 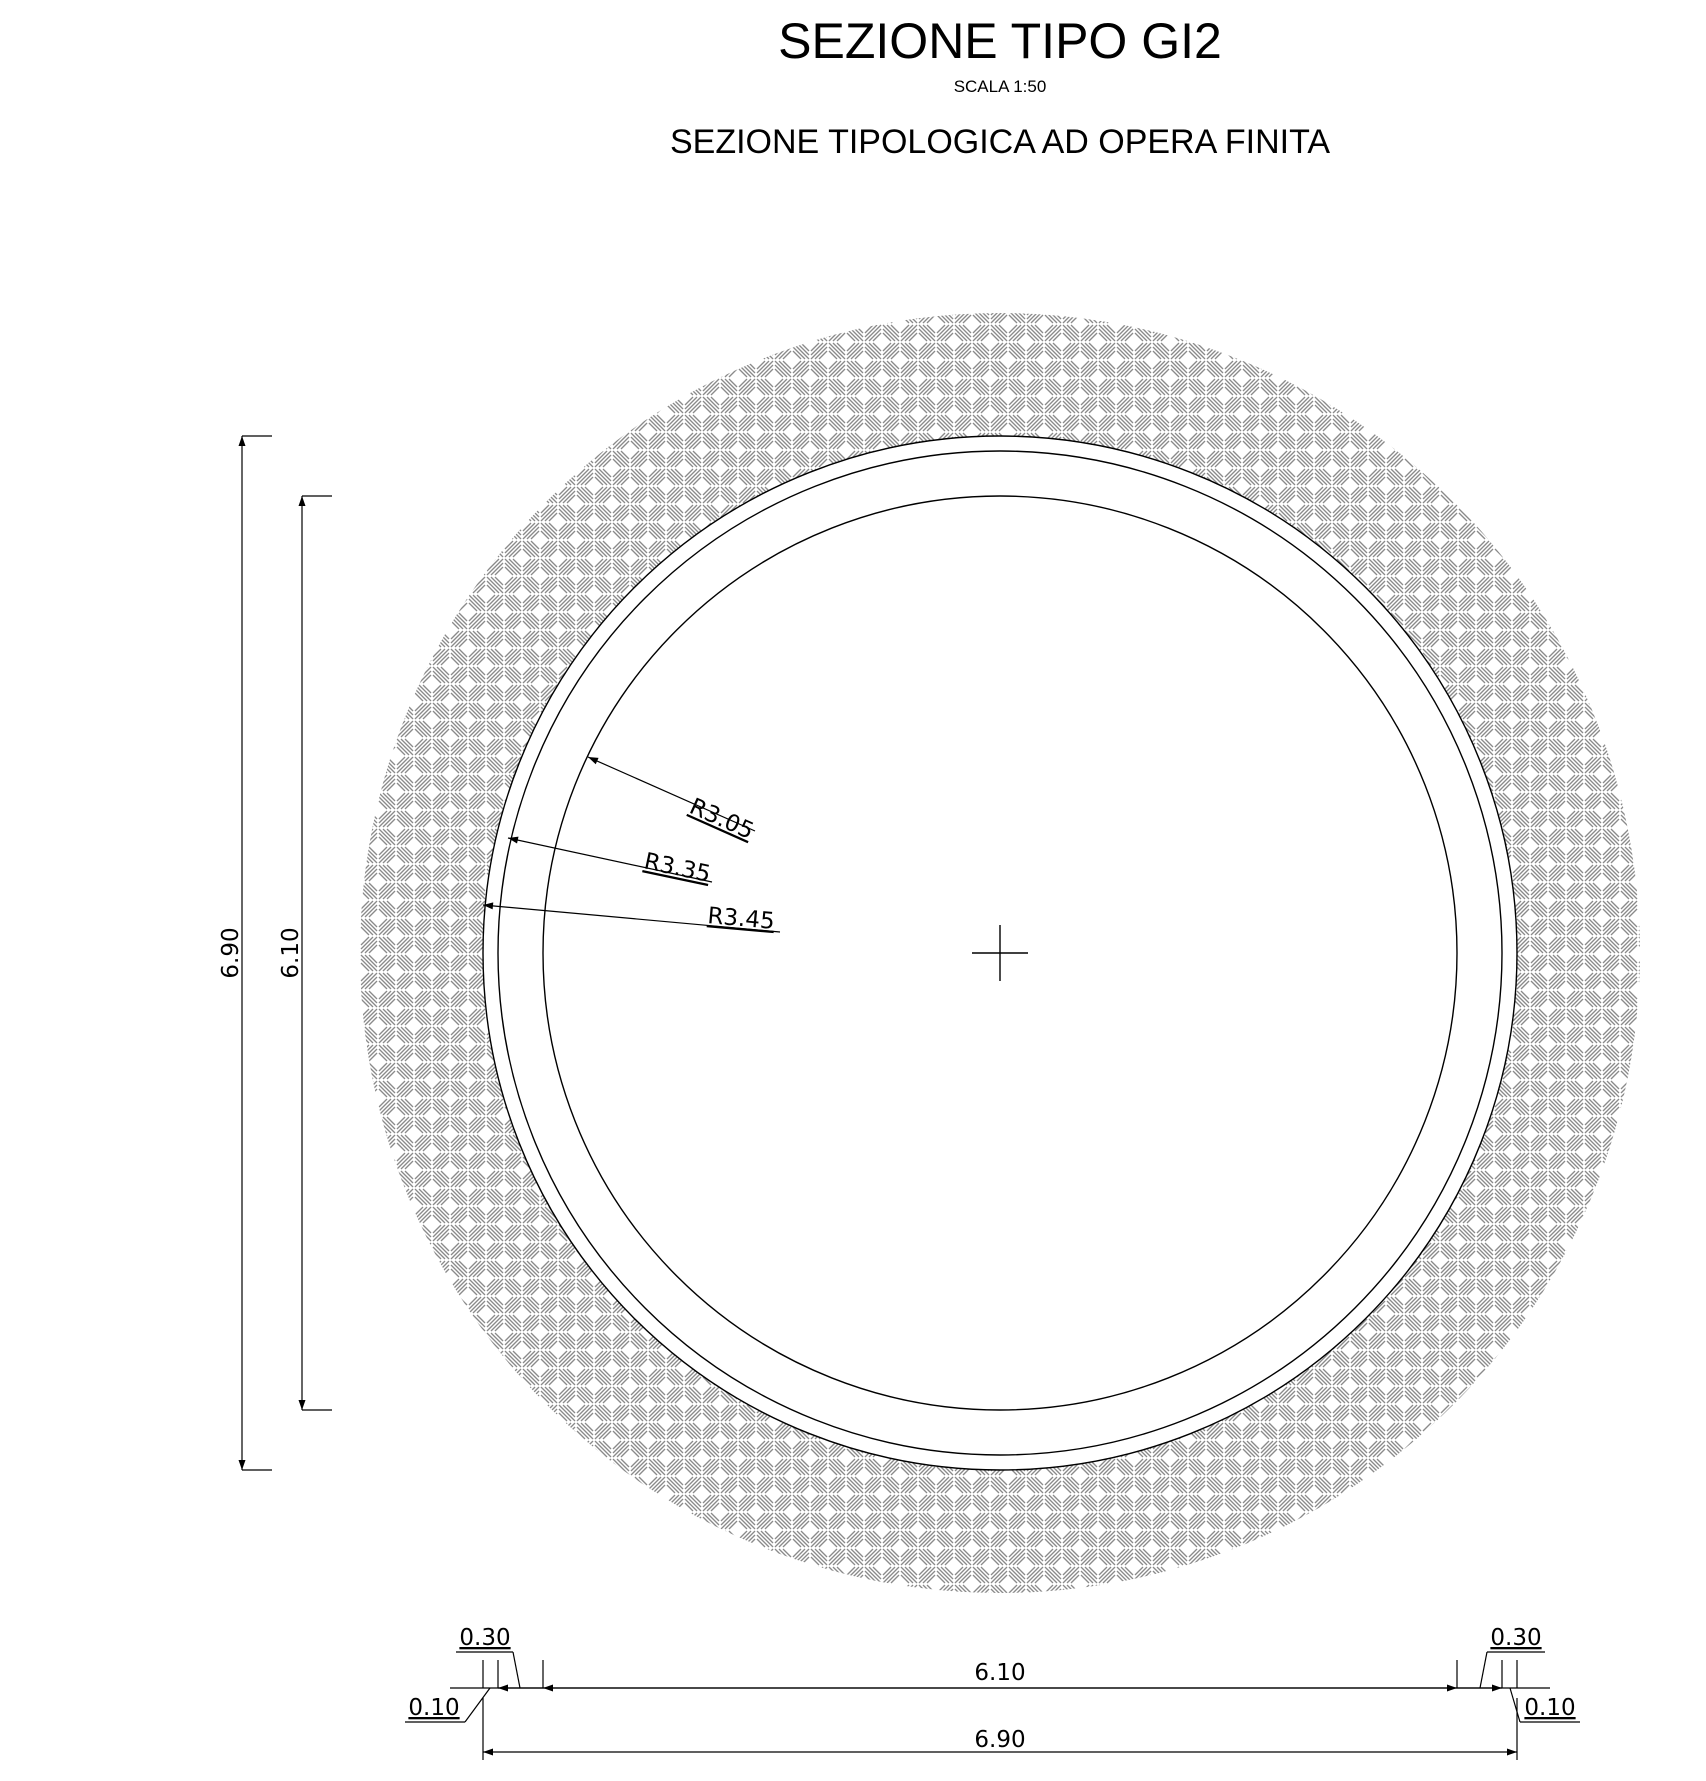 What do you see at coordinates (291, 952) in the screenshot?
I see `vertical-dimension-inner-label: 6.10` at bounding box center [291, 952].